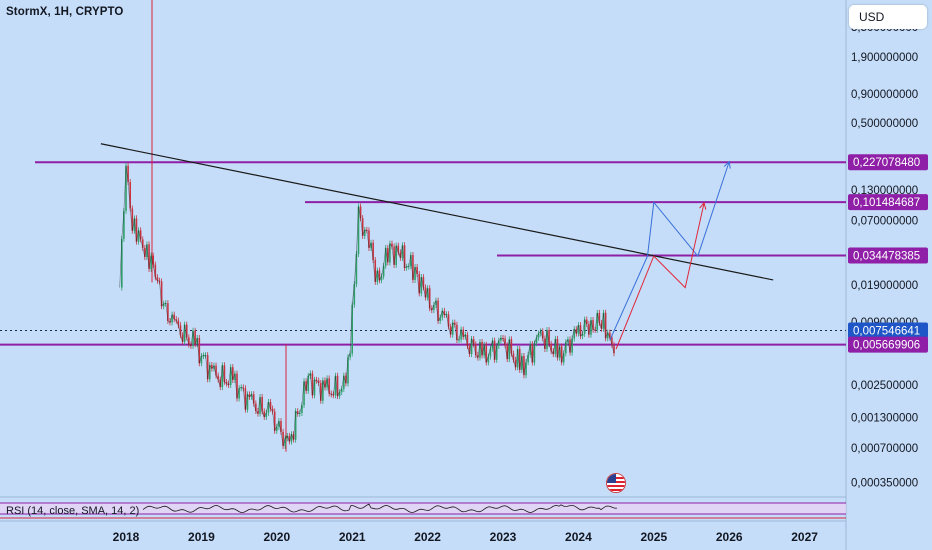  Describe the element at coordinates (884, 483) in the screenshot. I see `price-tick-label: 0,000350000` at that location.